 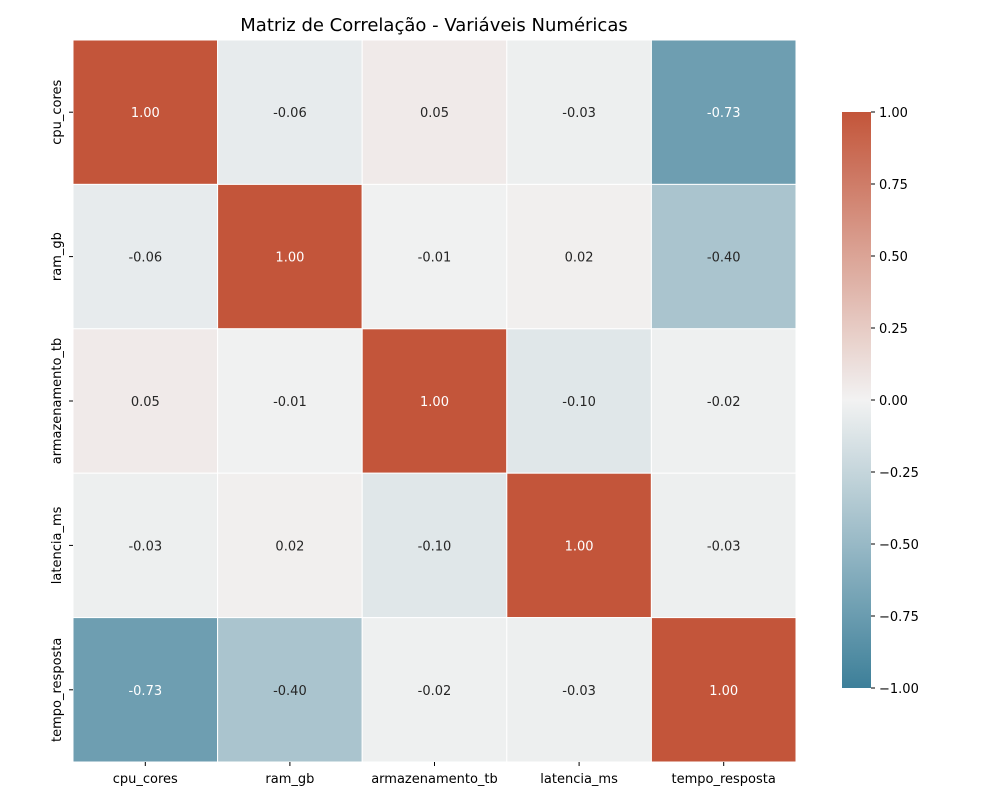 What do you see at coordinates (579, 779) in the screenshot?
I see `x-tick-label: latencia_ms` at bounding box center [579, 779].